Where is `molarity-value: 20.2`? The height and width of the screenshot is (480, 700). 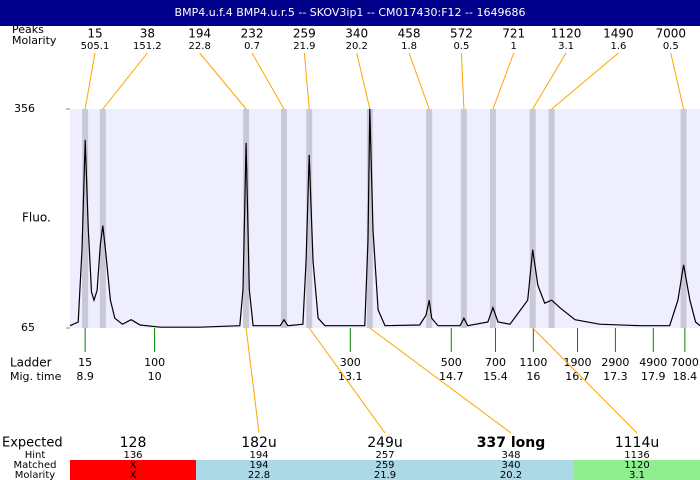
molarity-value: 20.2 is located at coordinates (511, 475).